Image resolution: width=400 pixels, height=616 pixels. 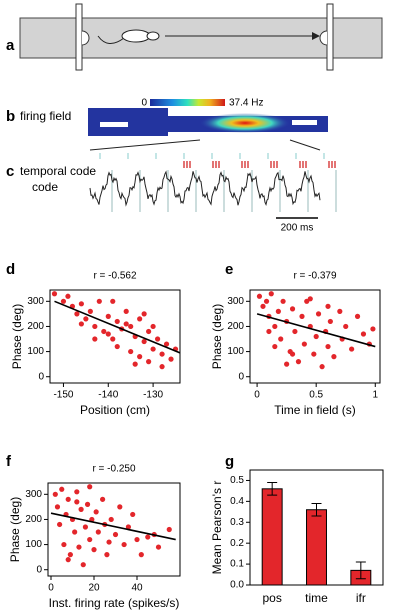 I want to click on y-axis-label: Mean Pearson's r, so click(x=217, y=528).